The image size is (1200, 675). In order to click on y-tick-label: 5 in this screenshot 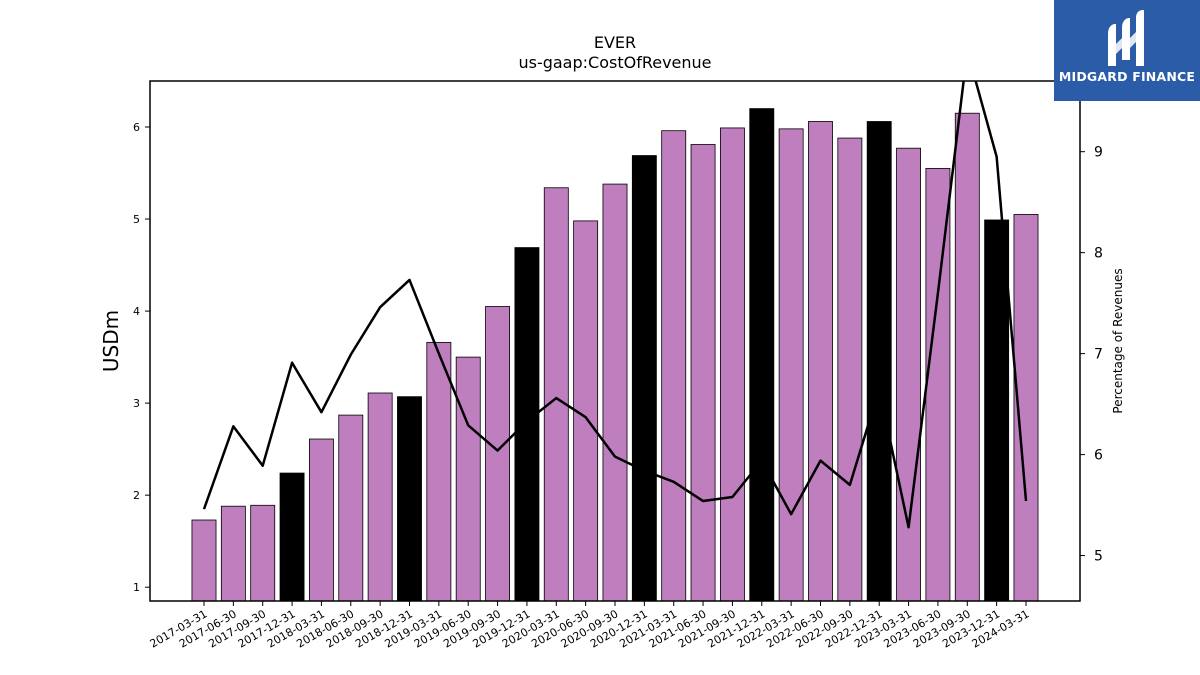, I will do `click(136, 219)`.